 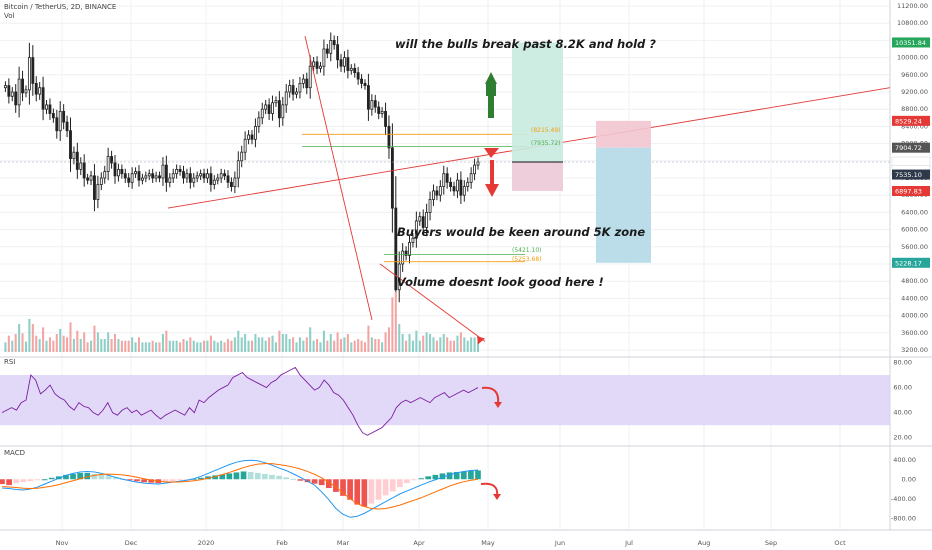 I want to click on y-tick-label: 4800.00, so click(x=914, y=281).